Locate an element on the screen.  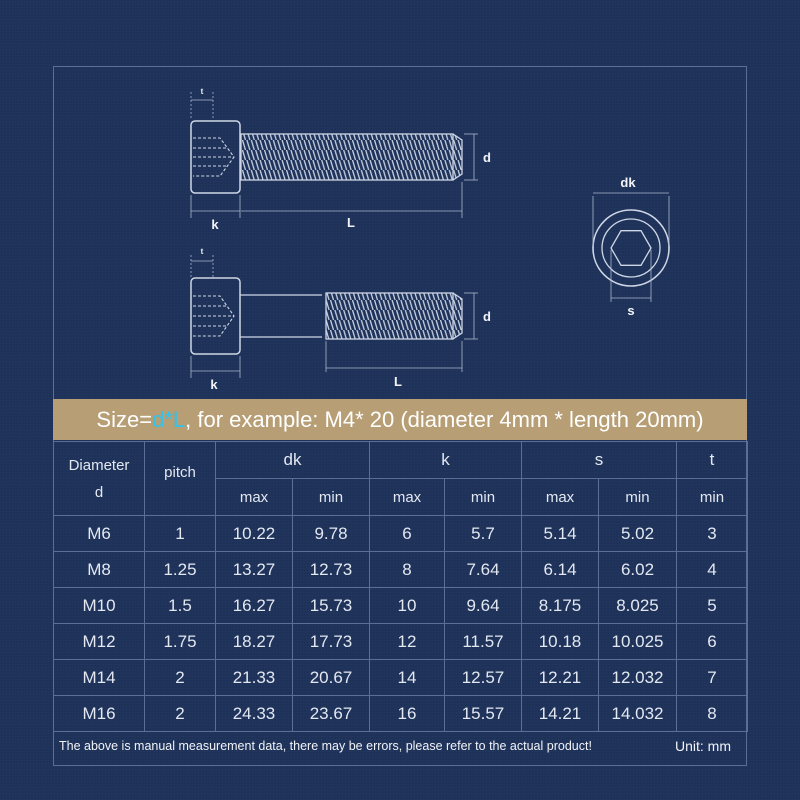
table-cell: 11.57 is located at coordinates (483, 641).